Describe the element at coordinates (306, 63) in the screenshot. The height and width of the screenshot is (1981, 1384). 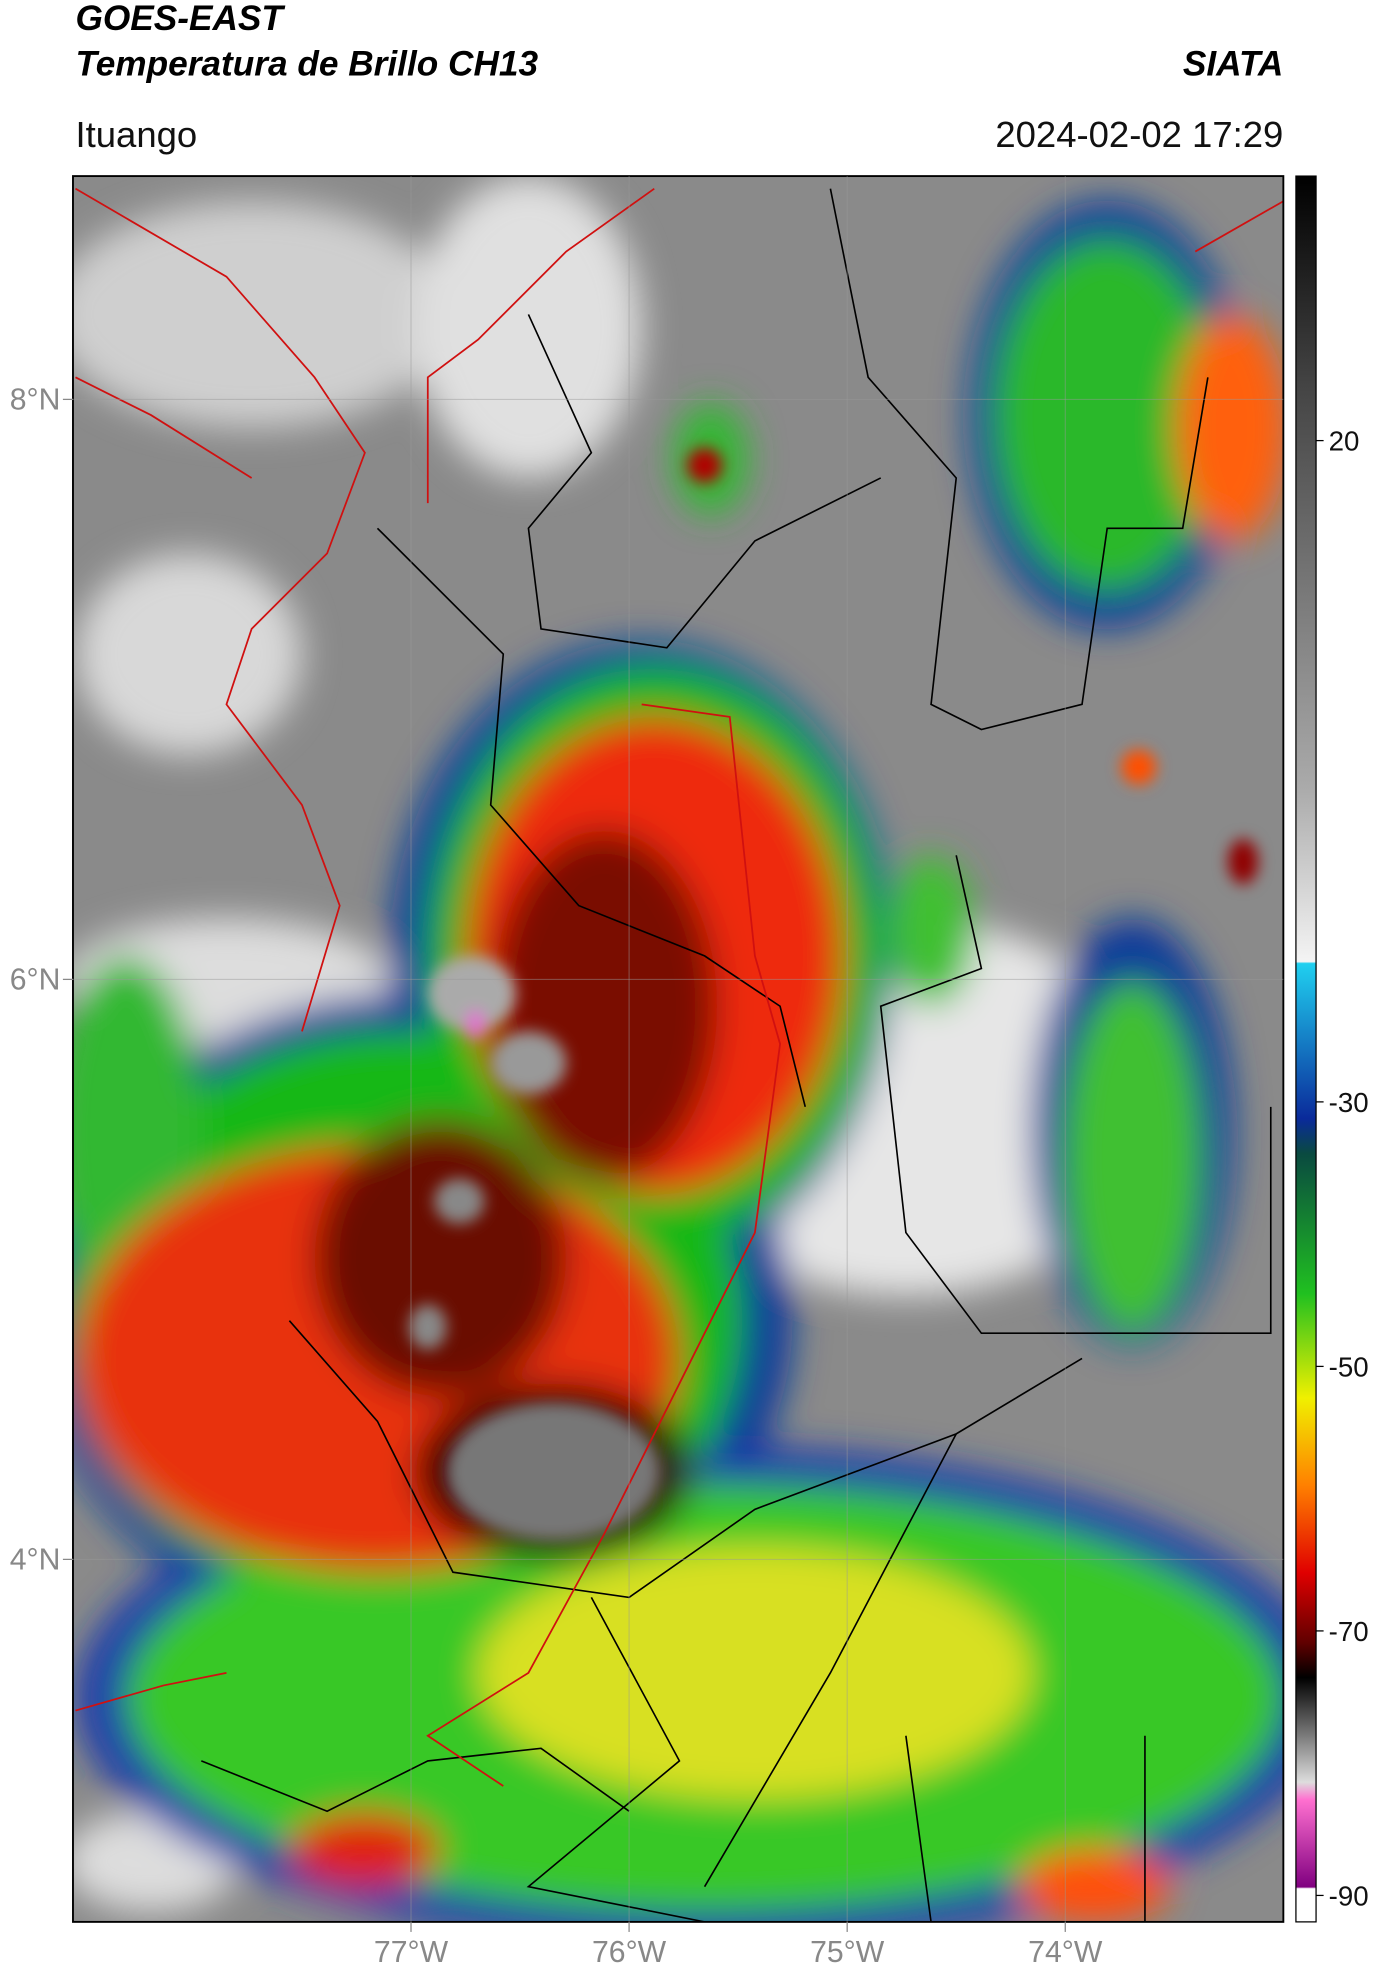
I see `subtitle: Temperatura de Brillo CH13` at that location.